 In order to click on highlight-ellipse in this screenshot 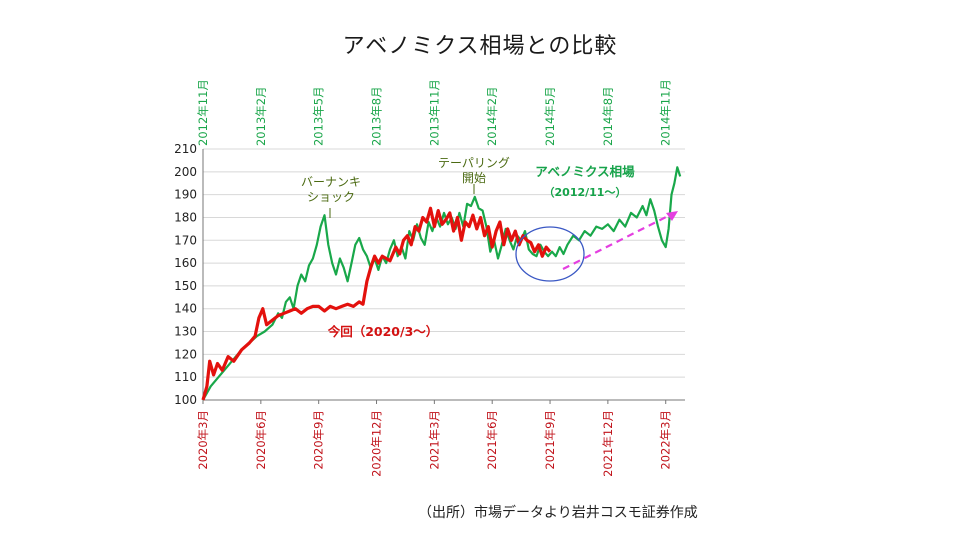, I will do `click(550, 254)`.